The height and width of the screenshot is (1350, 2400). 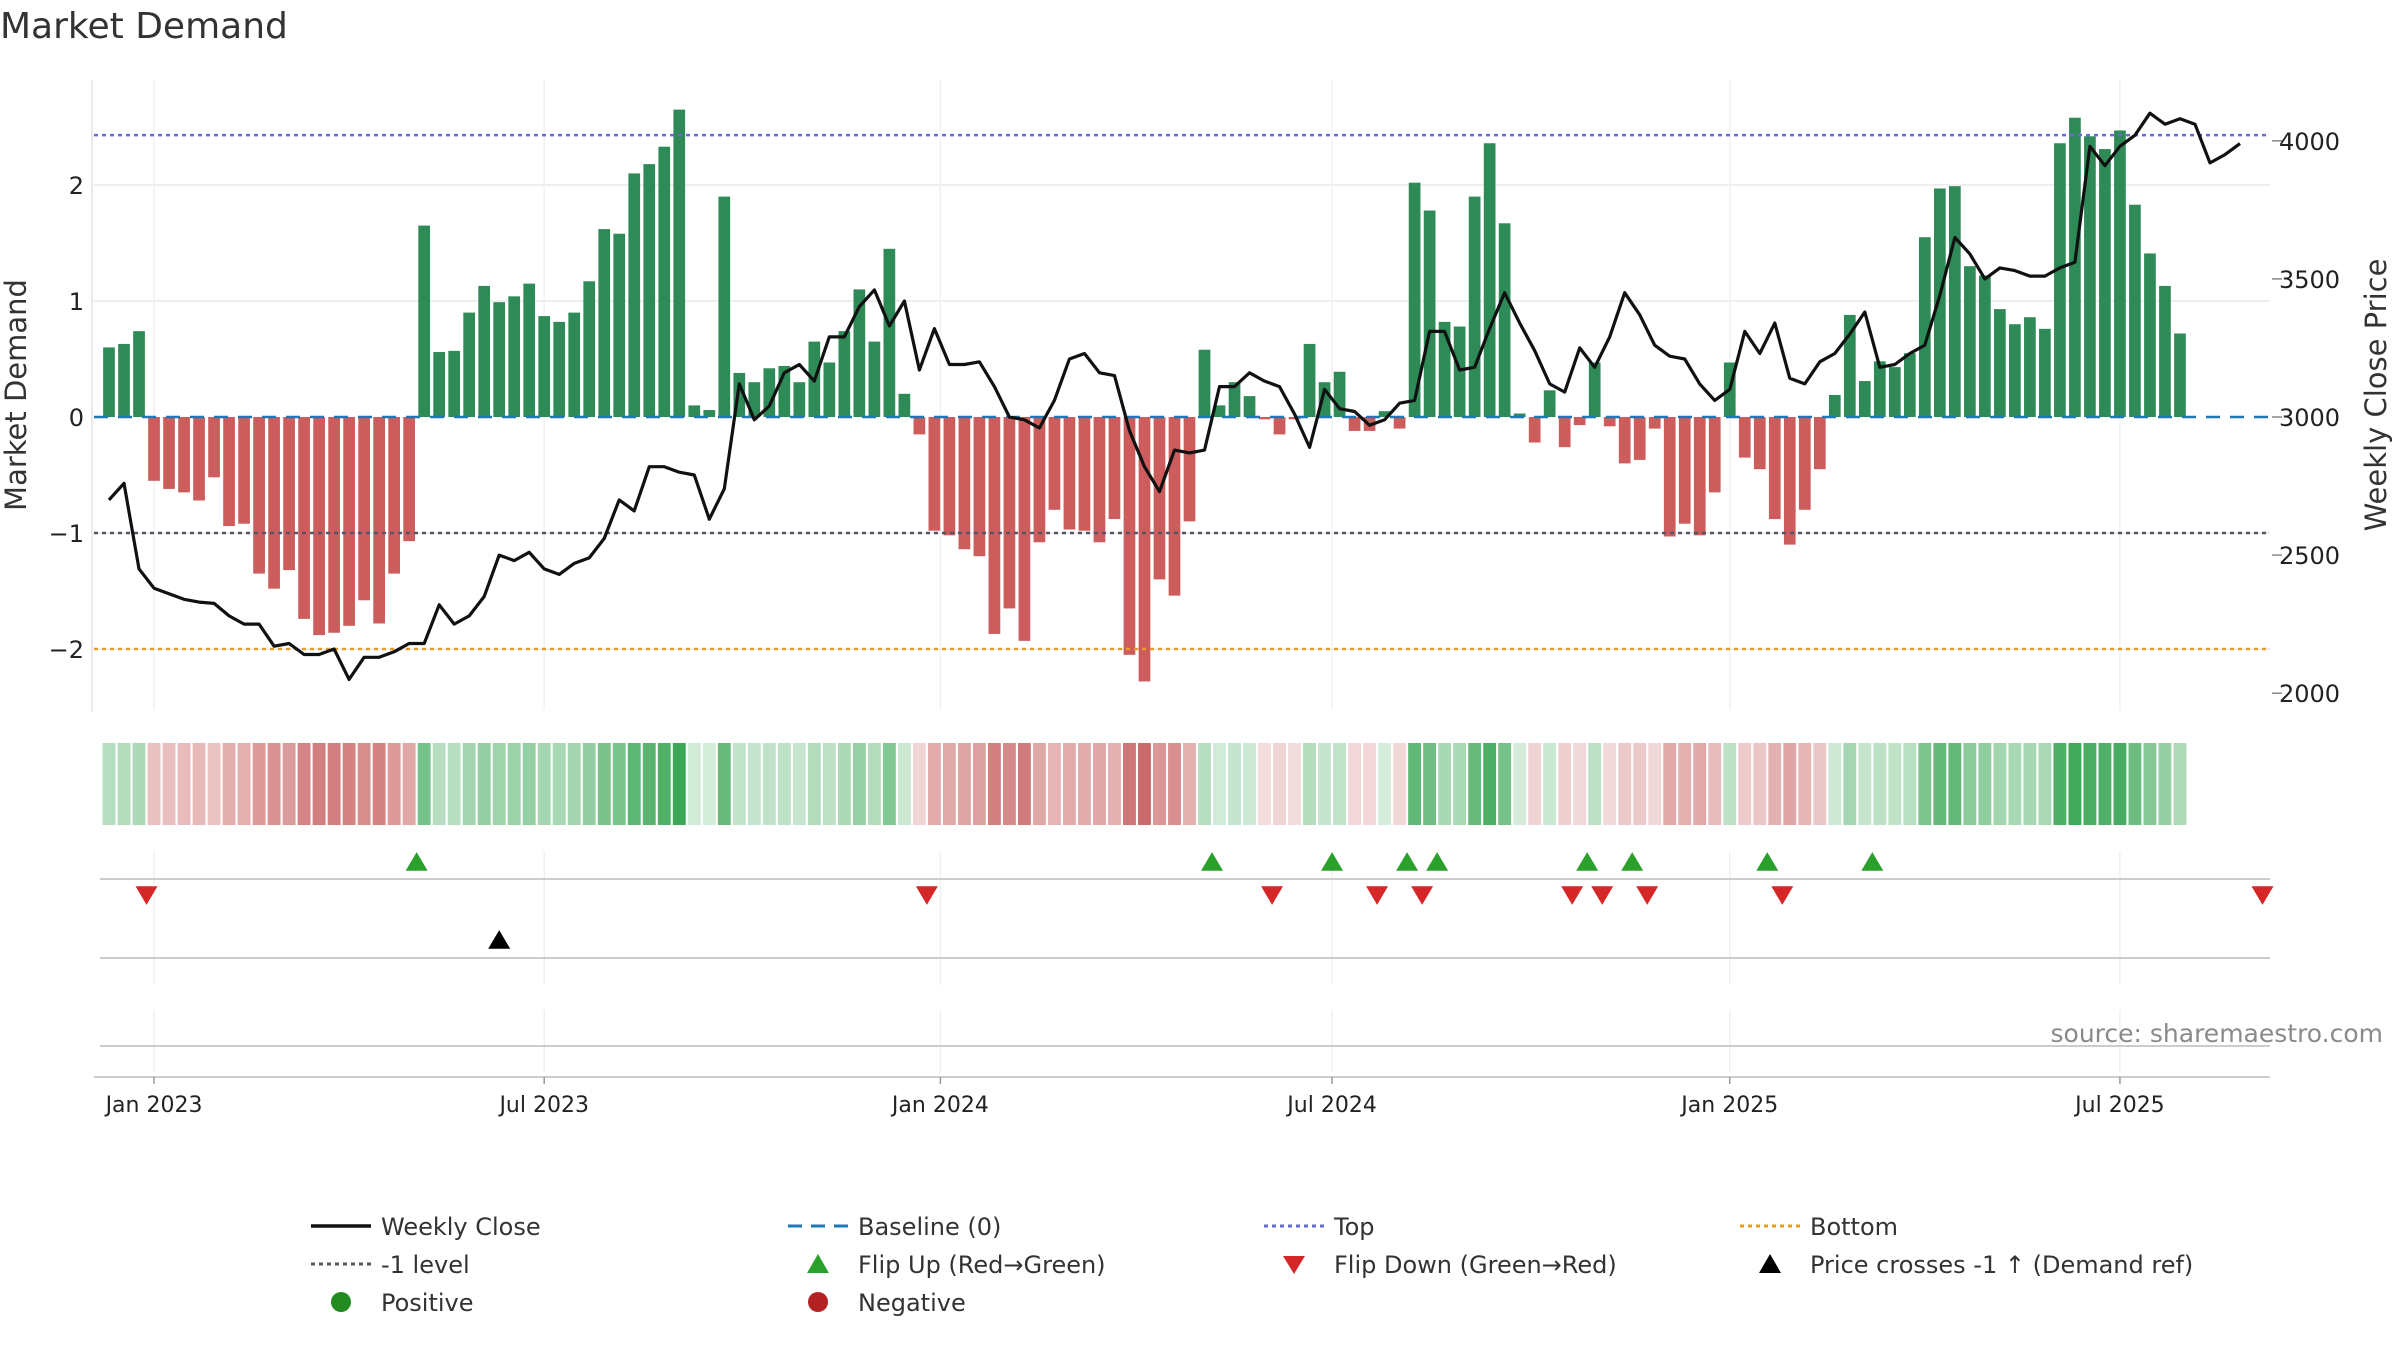 I want to click on legend-label: Baseline (0), so click(x=929, y=1227).